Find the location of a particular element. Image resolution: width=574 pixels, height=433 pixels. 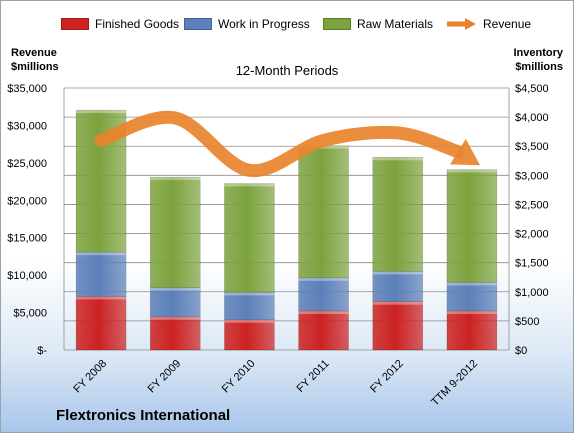

right-axis-title-line-2: $millions is located at coordinates (539, 67).